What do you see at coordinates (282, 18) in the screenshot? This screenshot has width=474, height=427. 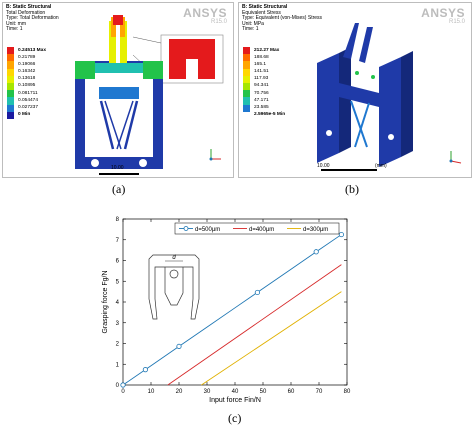 I see `result-type: Type: Equivalent (von-Mises) Stress` at bounding box center [282, 18].